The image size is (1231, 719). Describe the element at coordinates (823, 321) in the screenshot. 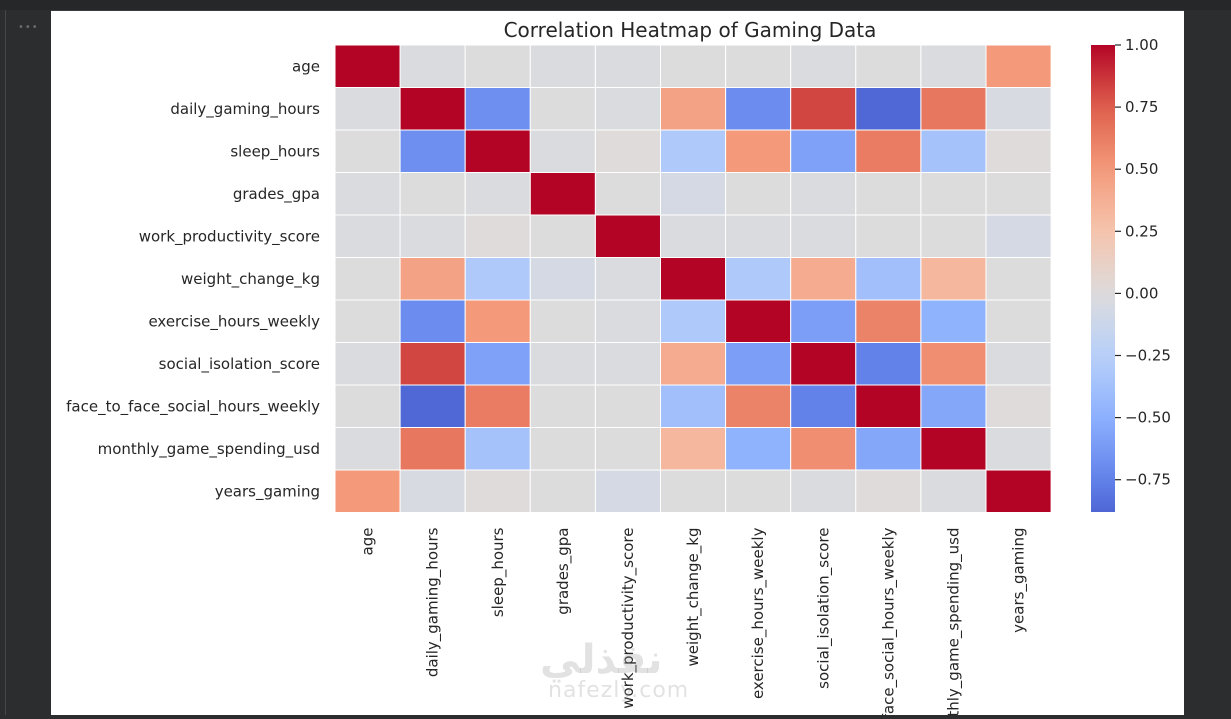

I see `heatmap-cell-exercise_hours_weekly-social_isolation_score` at that location.